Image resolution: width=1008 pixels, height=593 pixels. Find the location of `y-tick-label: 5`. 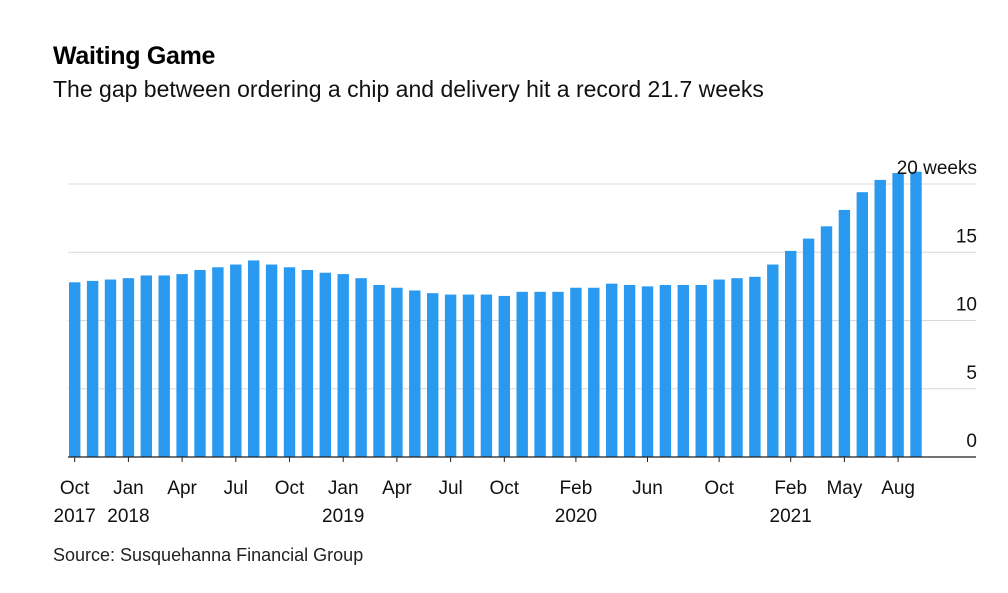

y-tick-label: 5 is located at coordinates (971, 373).